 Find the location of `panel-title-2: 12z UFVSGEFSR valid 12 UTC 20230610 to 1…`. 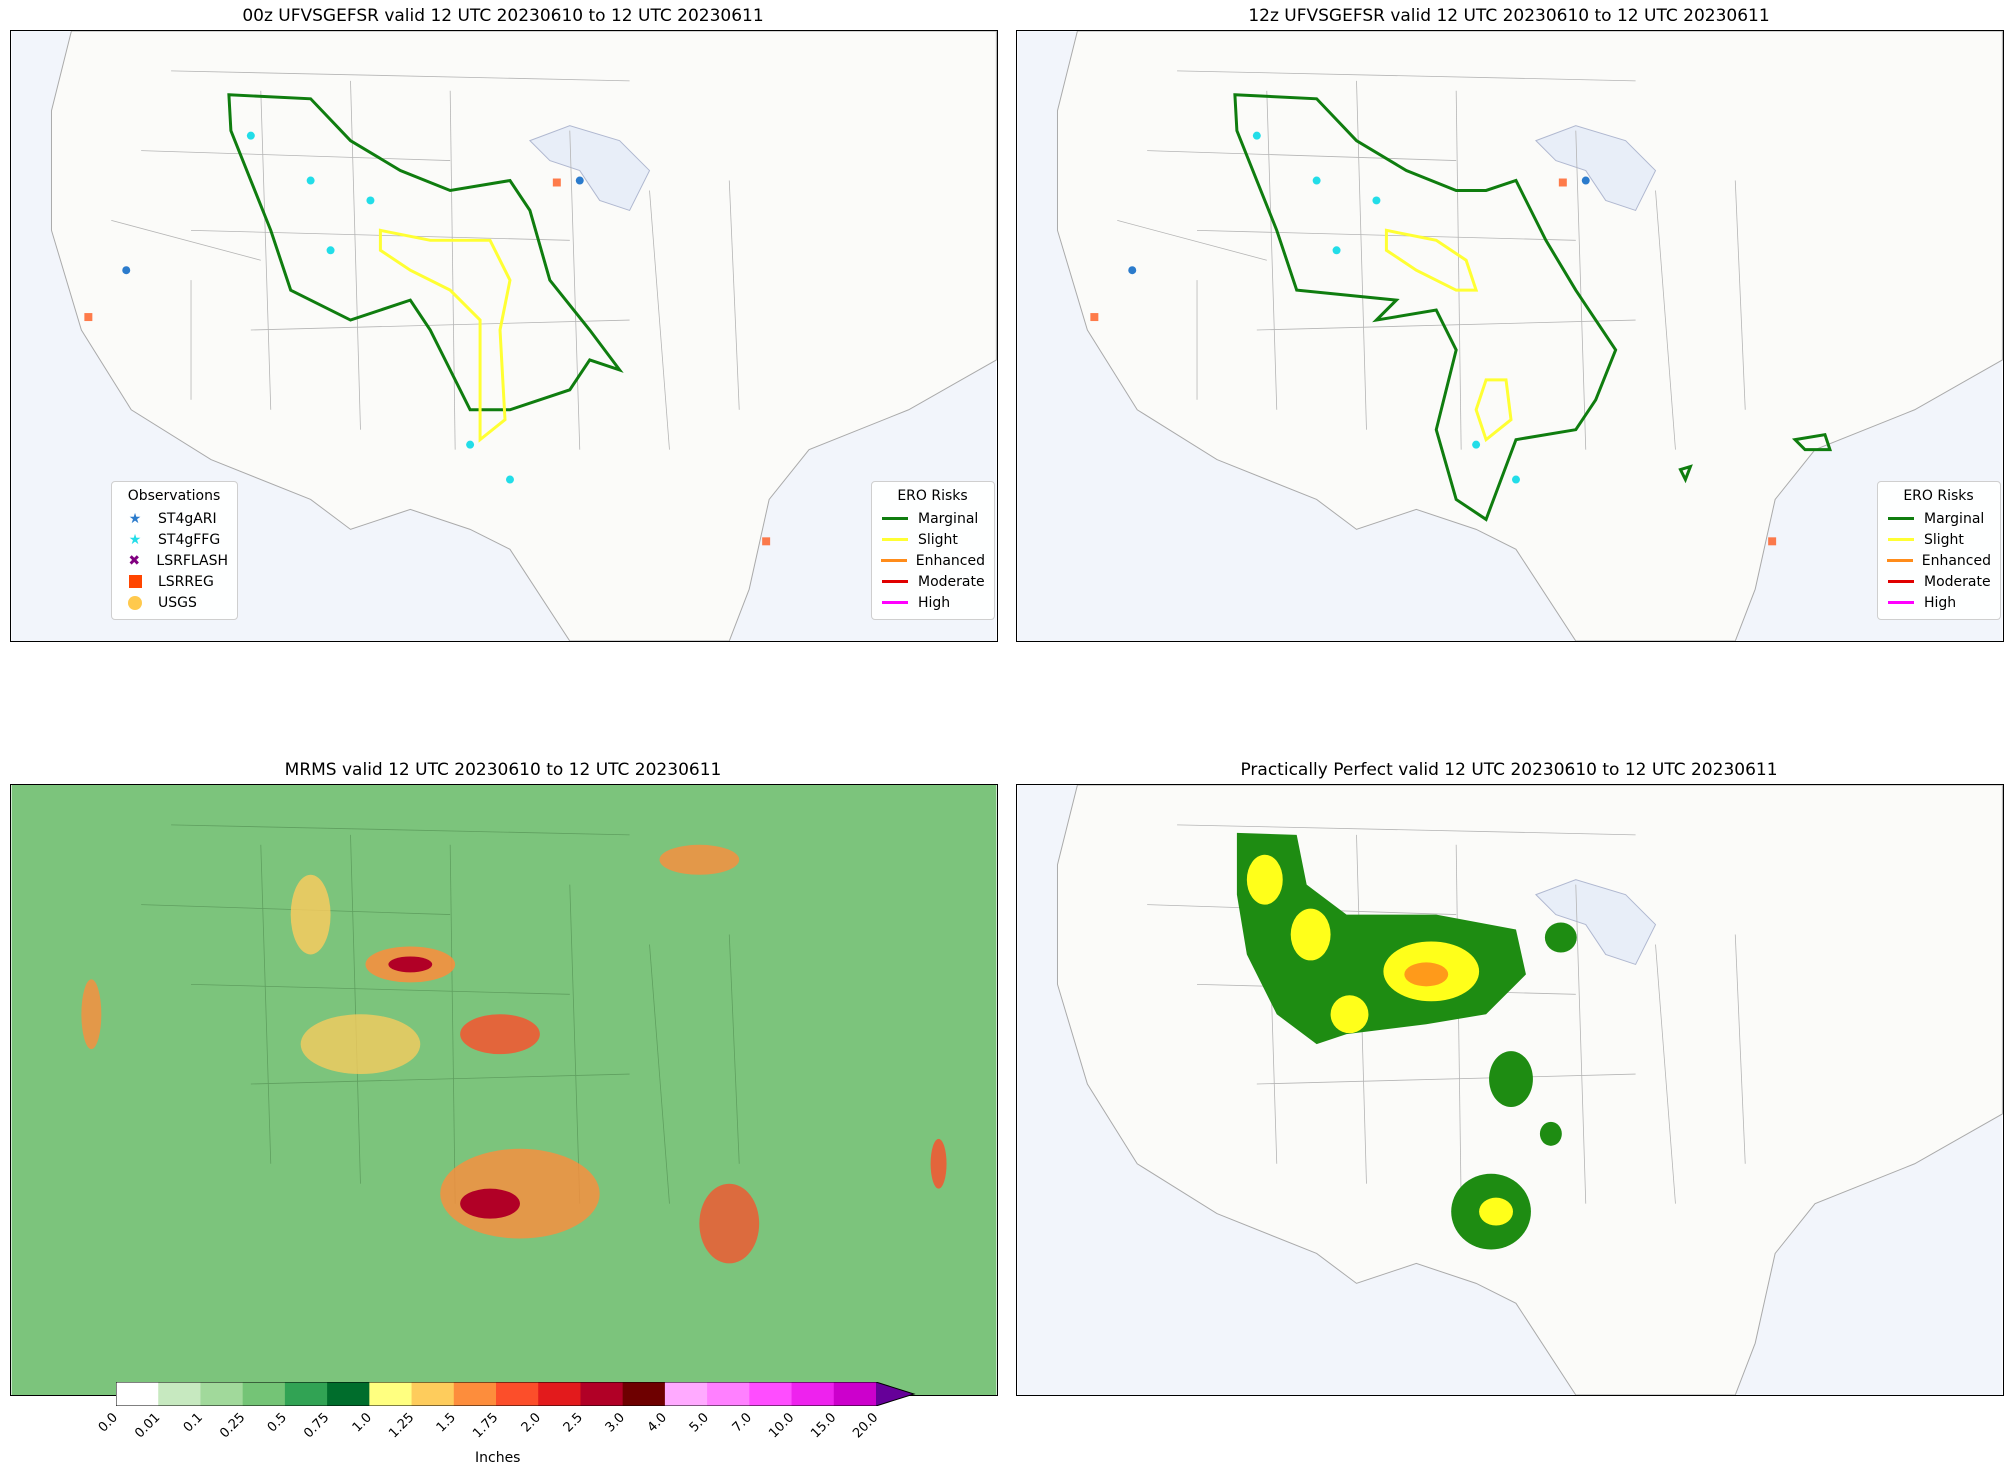

panel-title-2: 12z UFVSGEFSR valid 12 UTC 20230610 to 1… is located at coordinates (1509, 16).